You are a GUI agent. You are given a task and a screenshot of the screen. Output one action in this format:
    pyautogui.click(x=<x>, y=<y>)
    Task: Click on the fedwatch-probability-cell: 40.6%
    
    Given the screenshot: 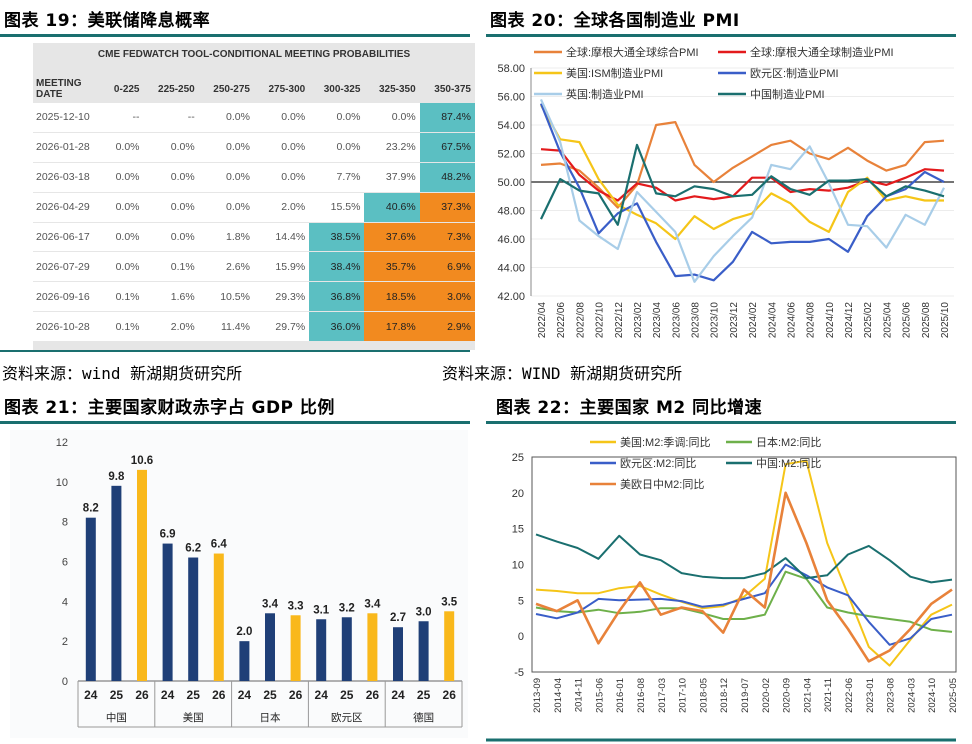 What is the action you would take?
    pyautogui.click(x=392, y=207)
    